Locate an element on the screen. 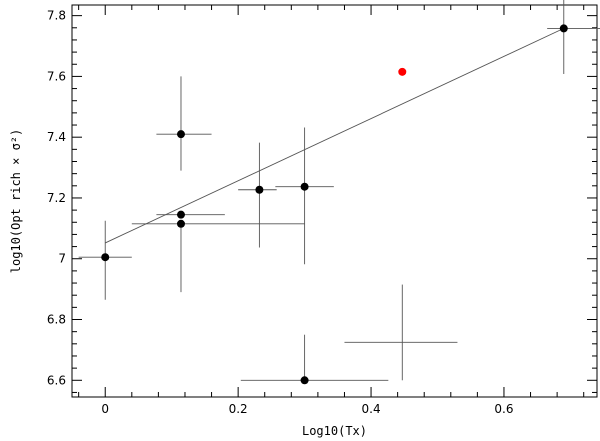 Image resolution: width=600 pixels, height=441 pixels. x-axis-label: Log10(Tx) is located at coordinates (334, 431).